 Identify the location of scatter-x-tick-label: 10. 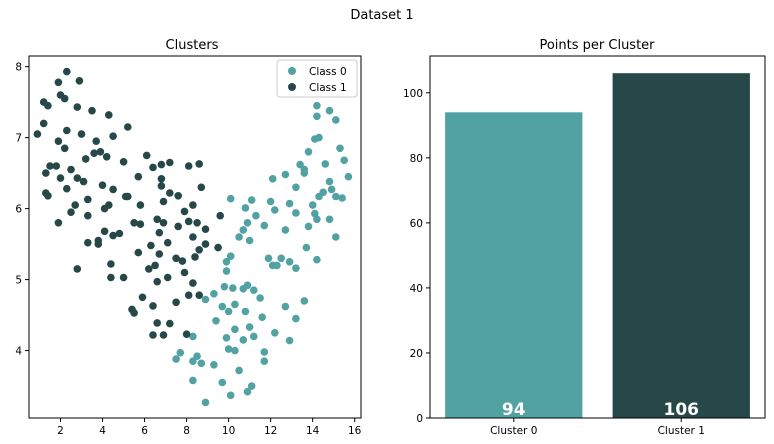
(228, 431).